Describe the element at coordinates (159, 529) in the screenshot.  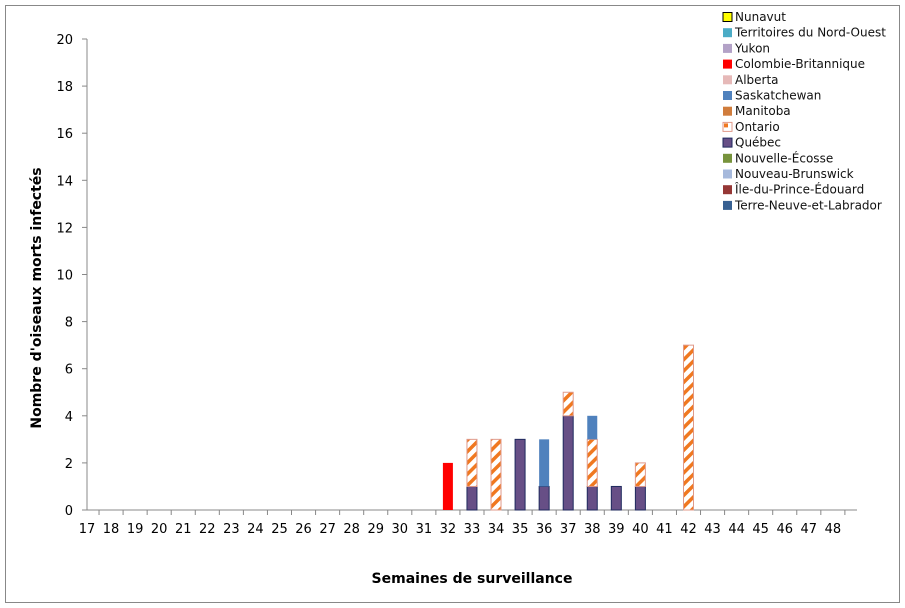
I see `x-tick-label: 20` at that location.